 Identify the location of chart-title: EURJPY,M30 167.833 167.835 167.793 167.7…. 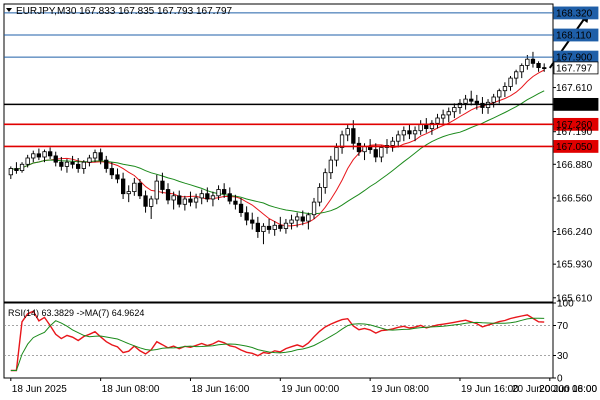
(124, 11).